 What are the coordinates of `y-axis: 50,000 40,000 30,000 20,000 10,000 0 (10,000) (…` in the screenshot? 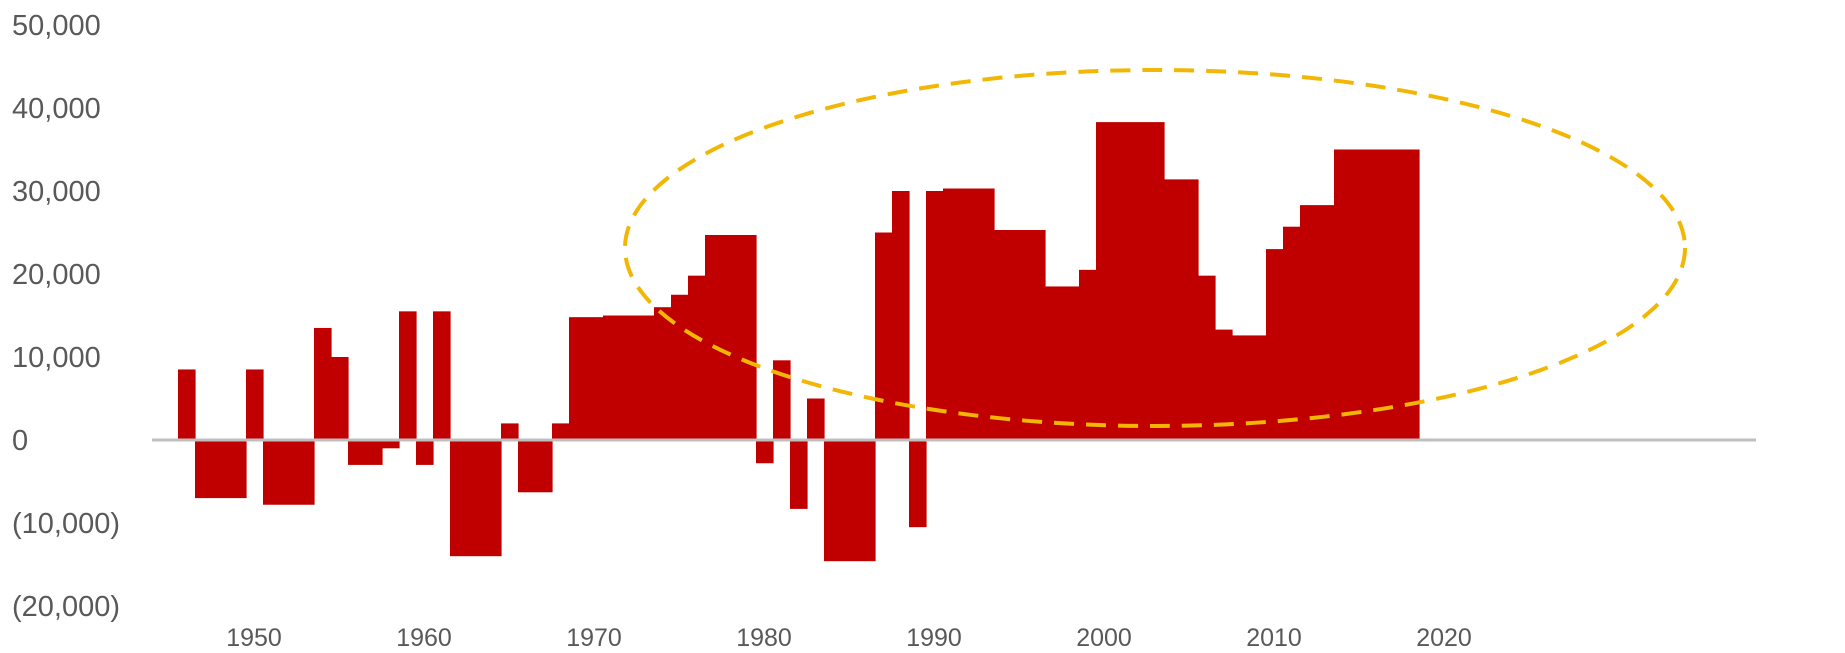 It's located at (66, 316).